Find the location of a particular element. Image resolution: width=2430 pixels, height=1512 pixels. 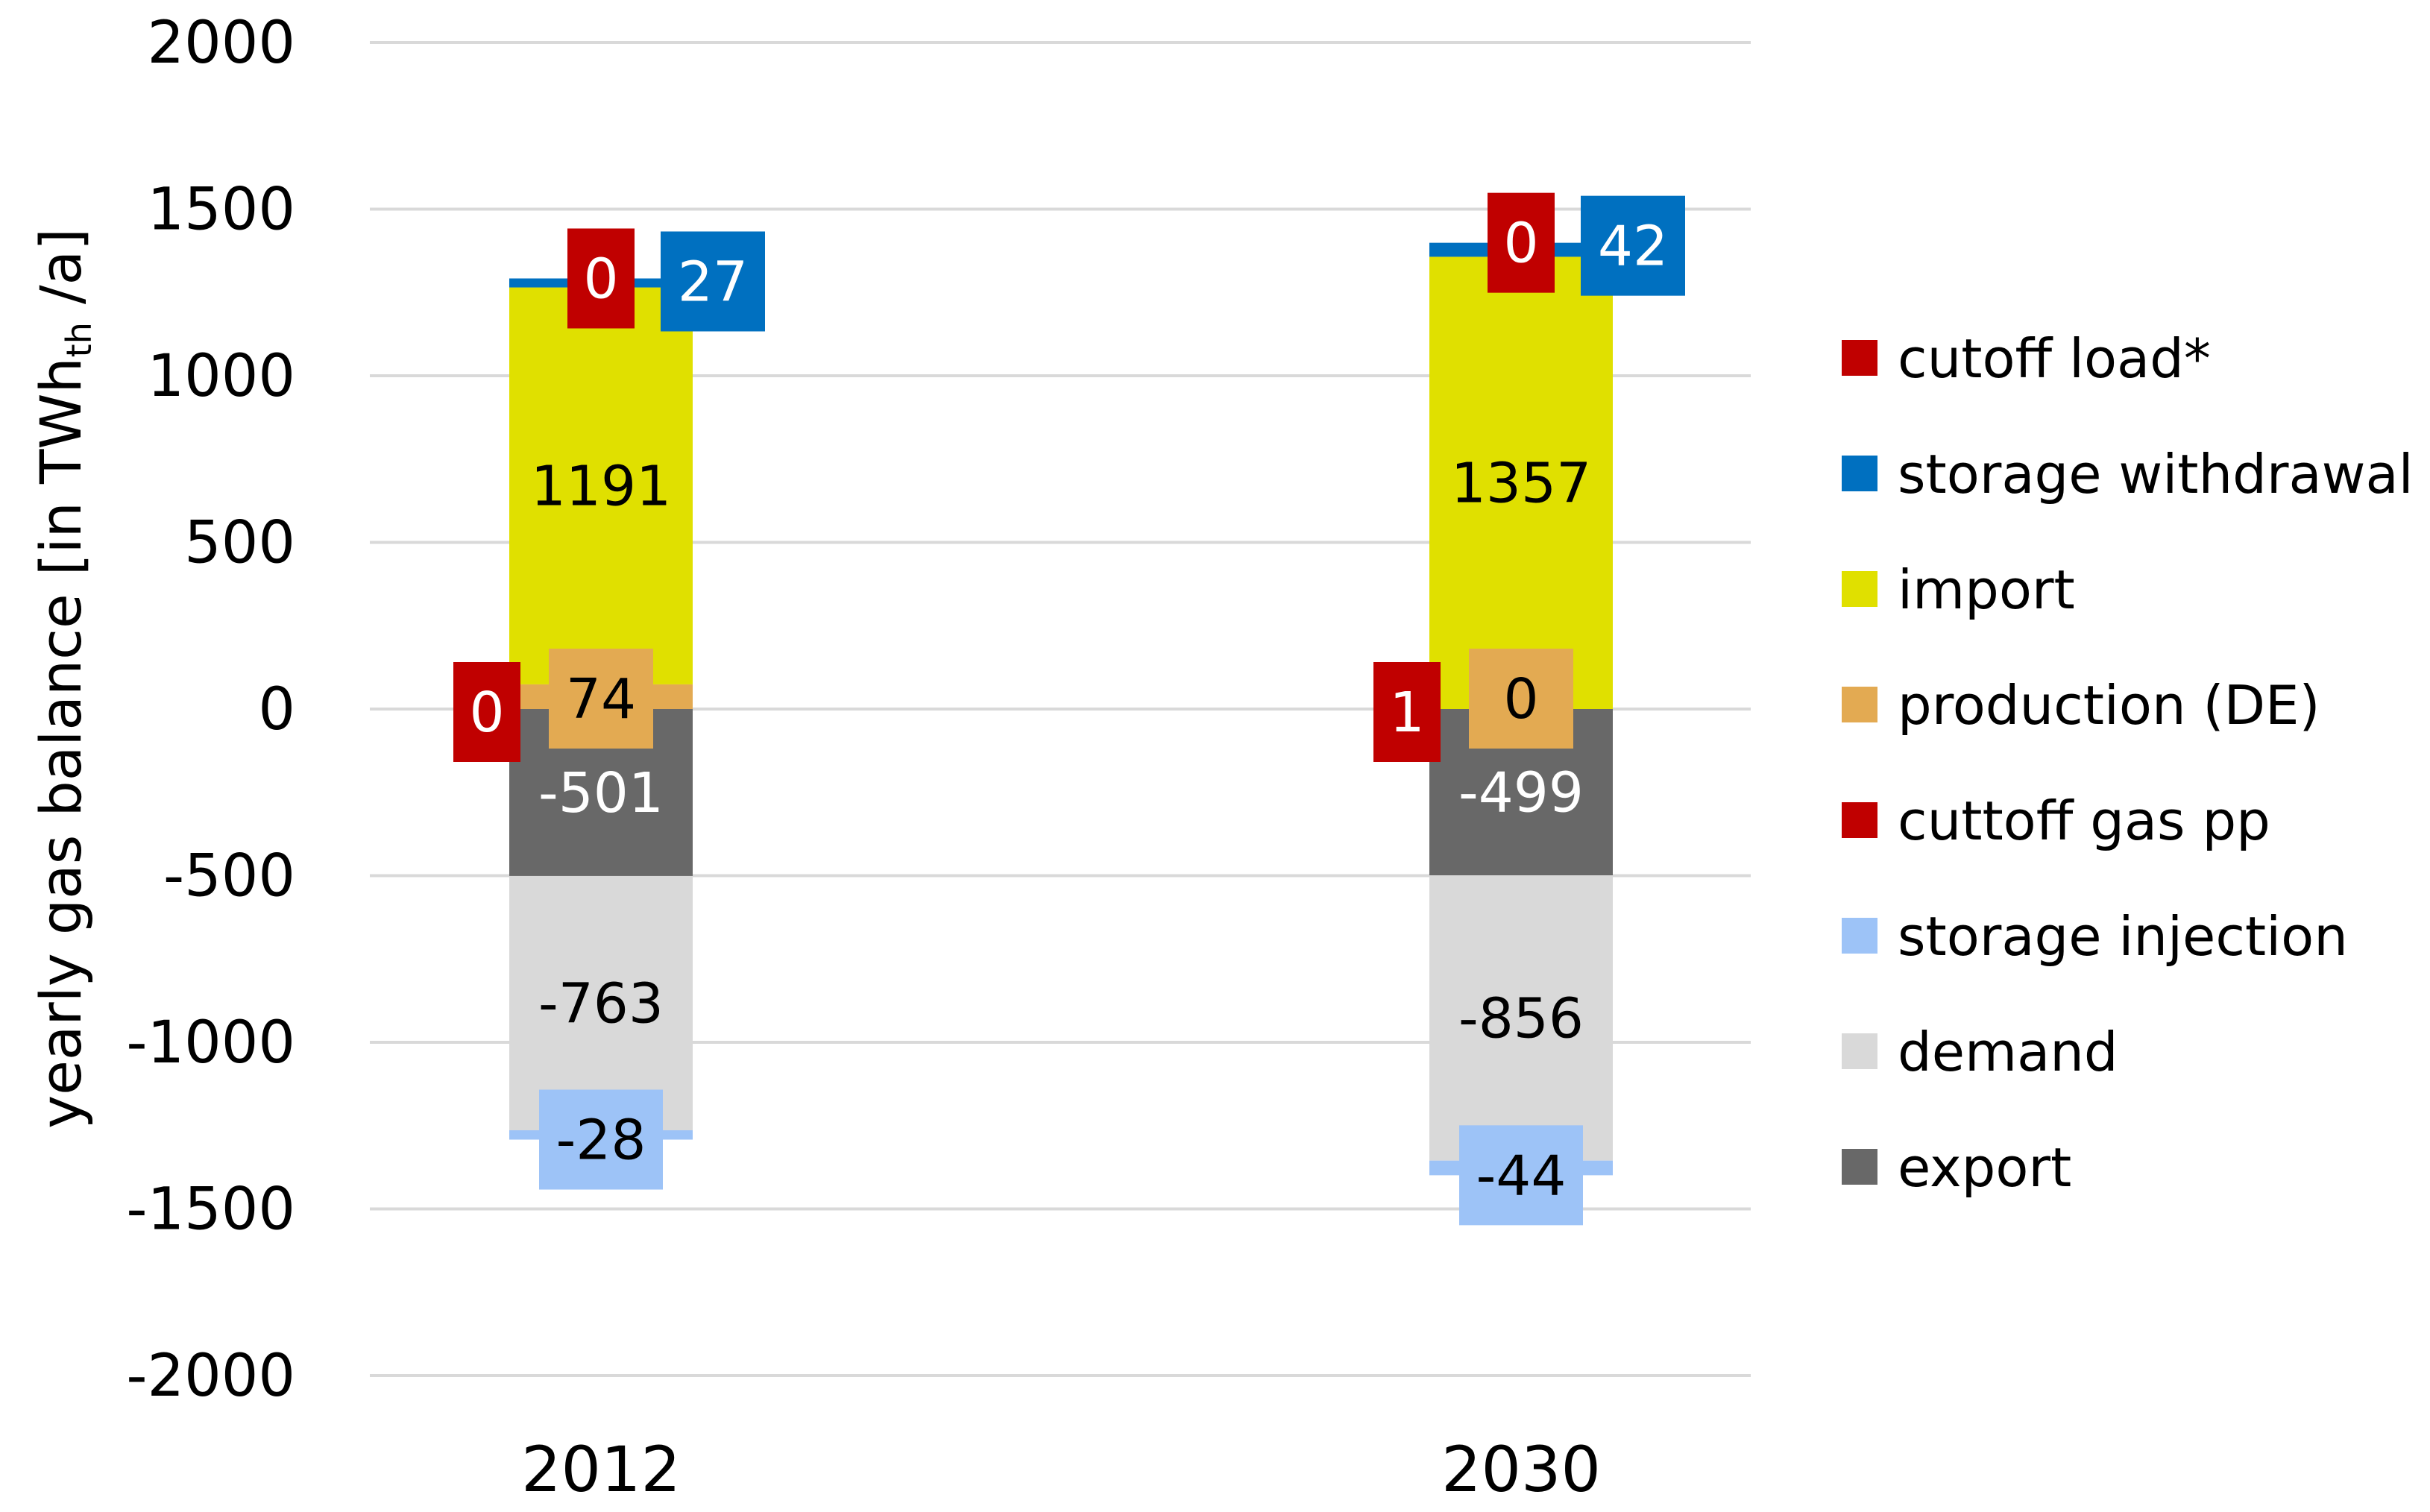

y-axis-label: yearly gas balance [in TWhth /a] is located at coordinates (63, 678).